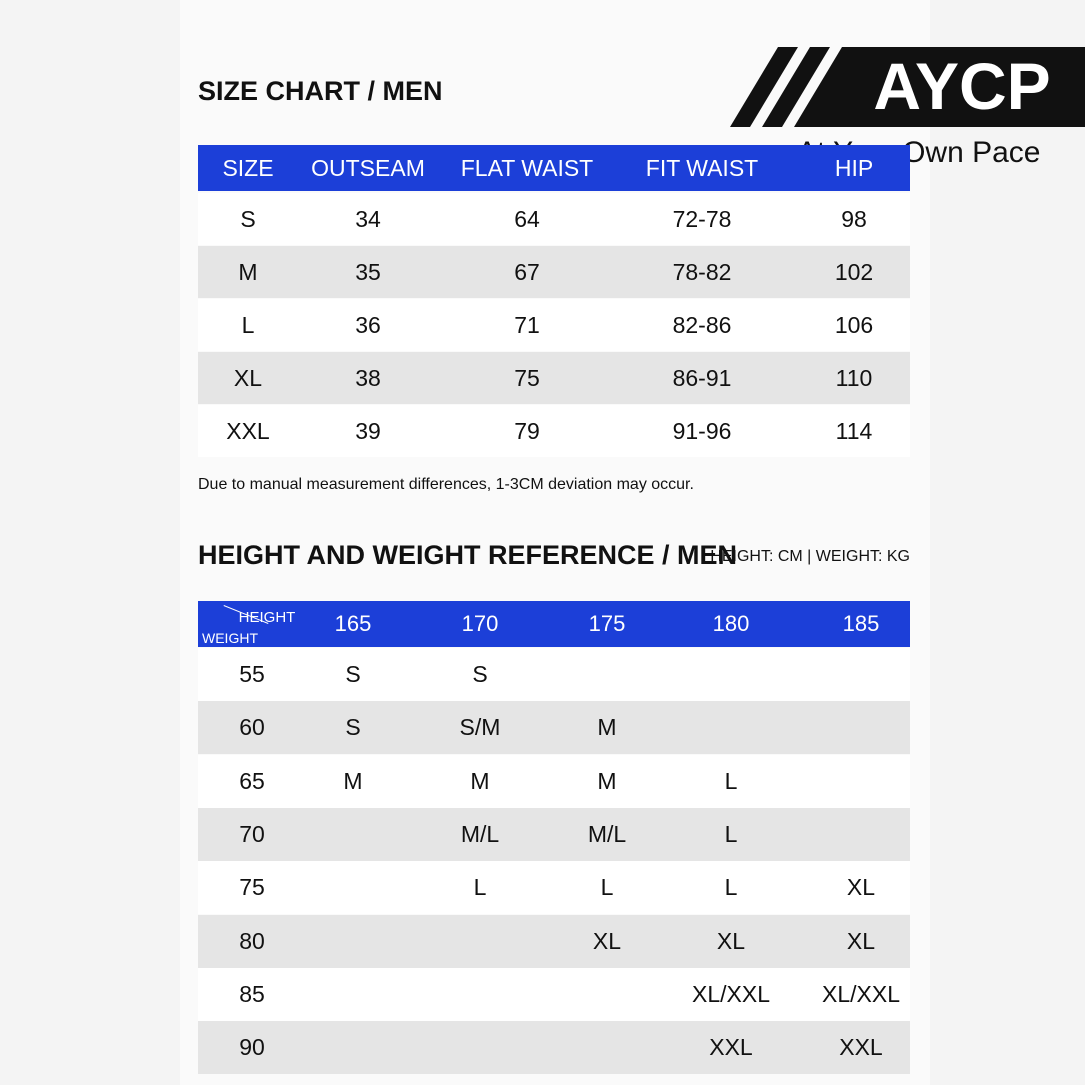 The image size is (1085, 1085). I want to click on header-cell: OUTSEAM, so click(368, 167).